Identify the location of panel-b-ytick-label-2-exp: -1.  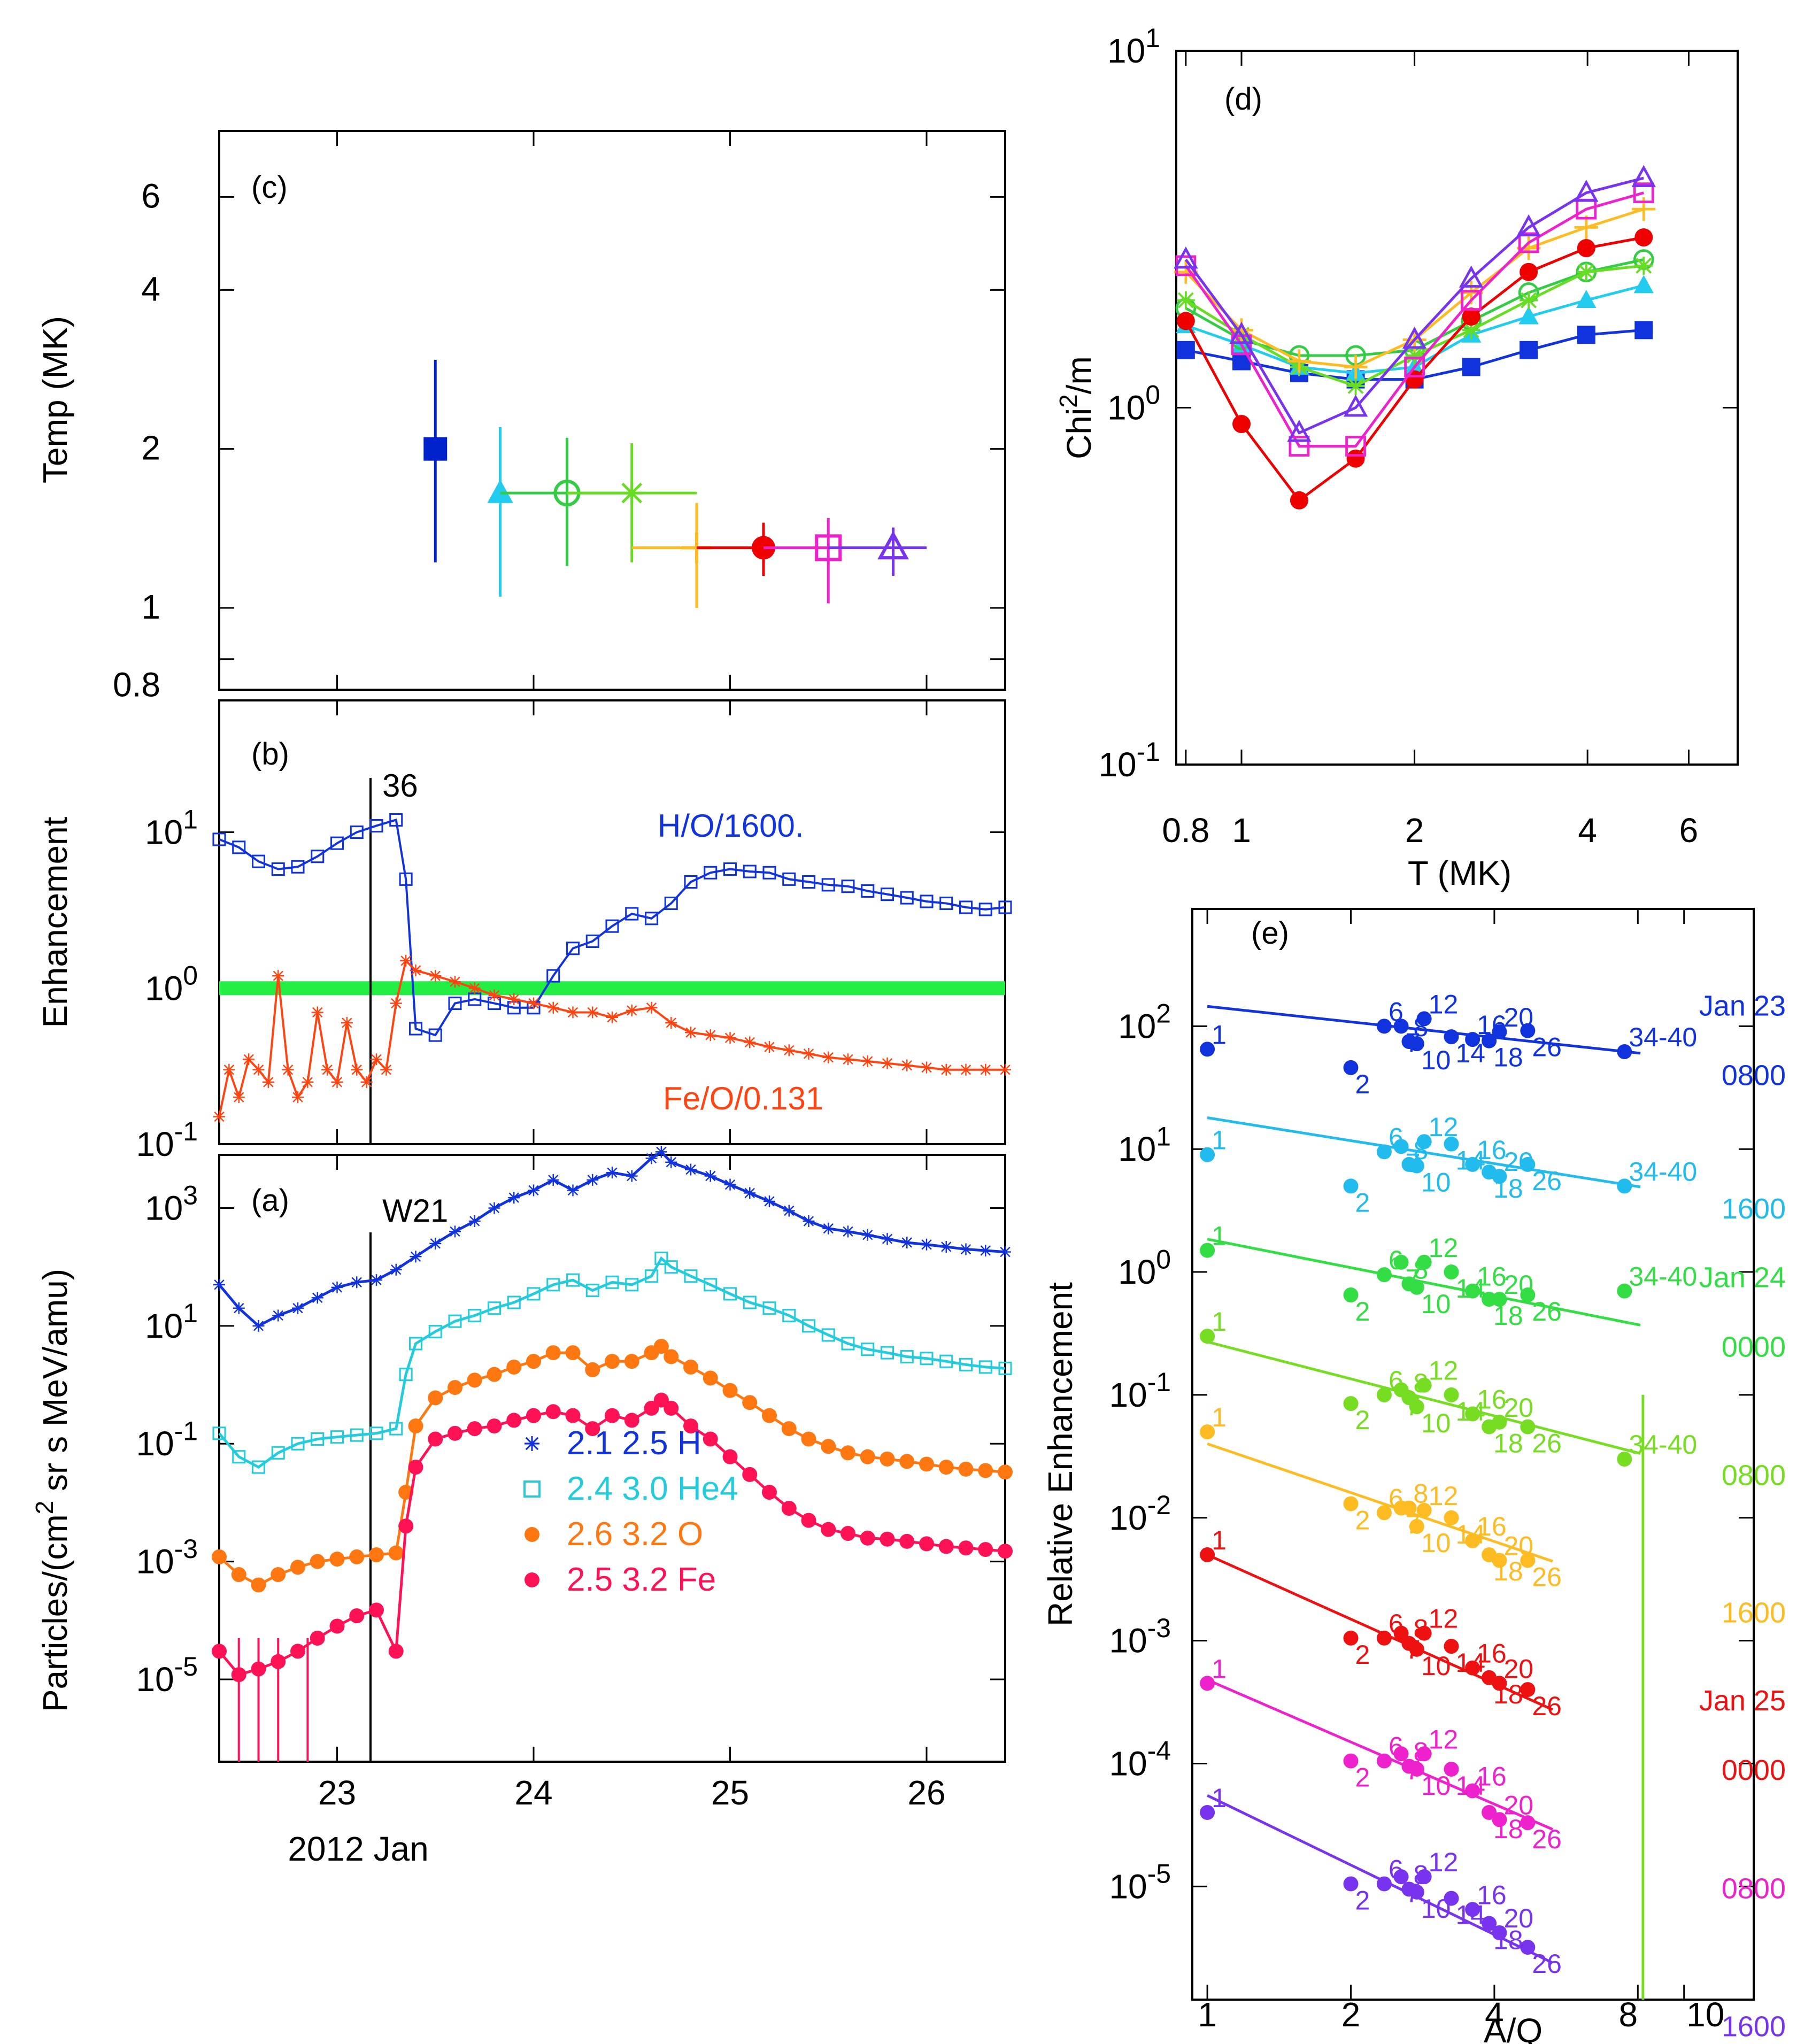
(186, 1131).